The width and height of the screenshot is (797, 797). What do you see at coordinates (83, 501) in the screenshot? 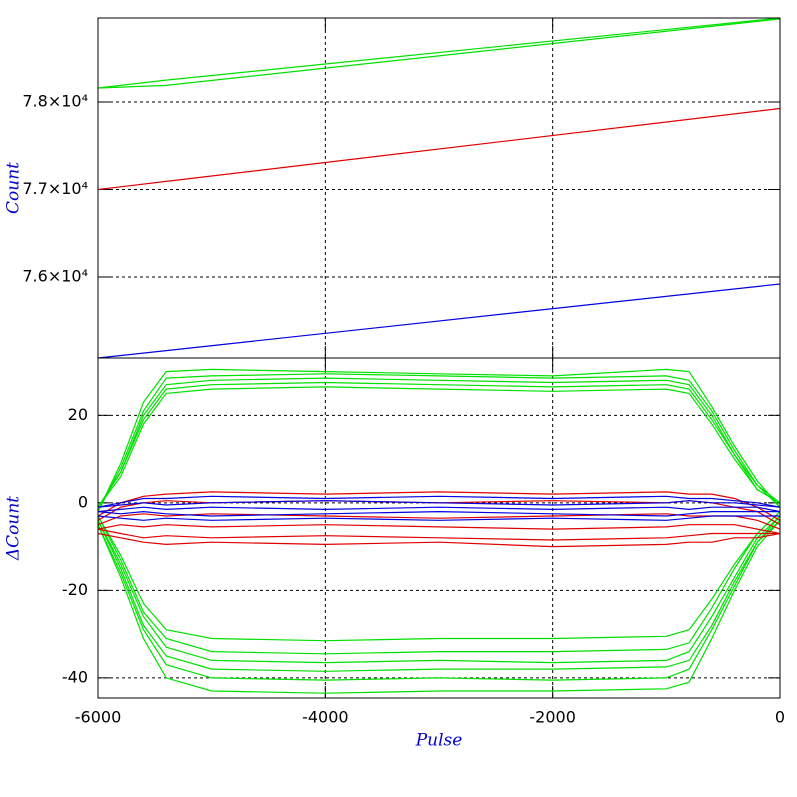
I see `y-tick-label: 0` at bounding box center [83, 501].